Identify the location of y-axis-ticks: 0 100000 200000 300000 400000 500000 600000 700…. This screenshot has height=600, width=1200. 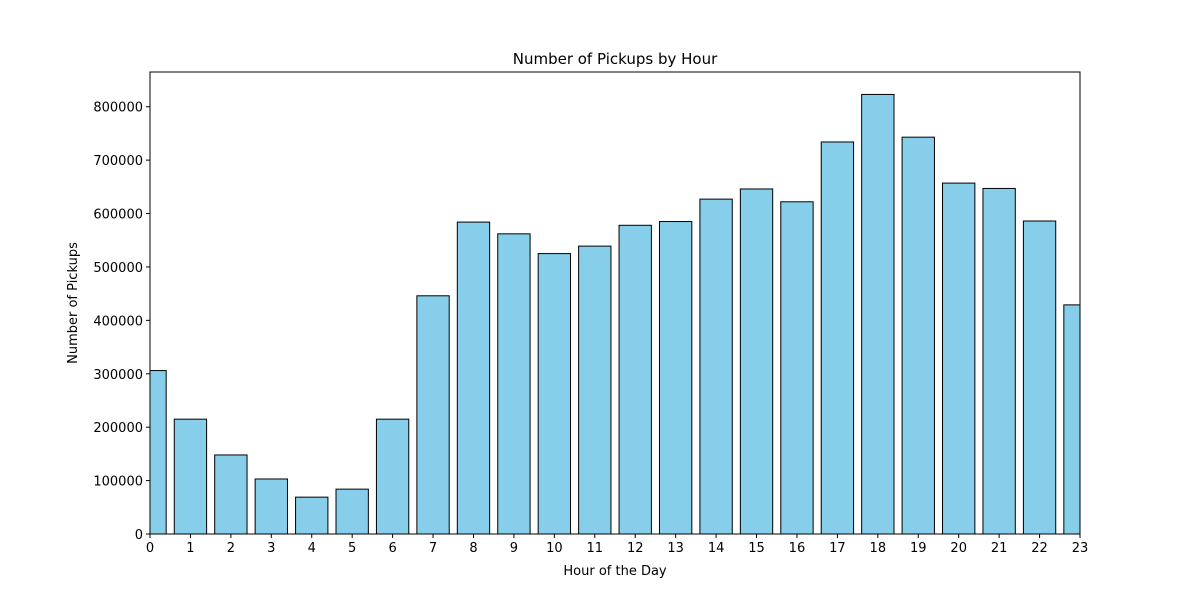
(121, 322).